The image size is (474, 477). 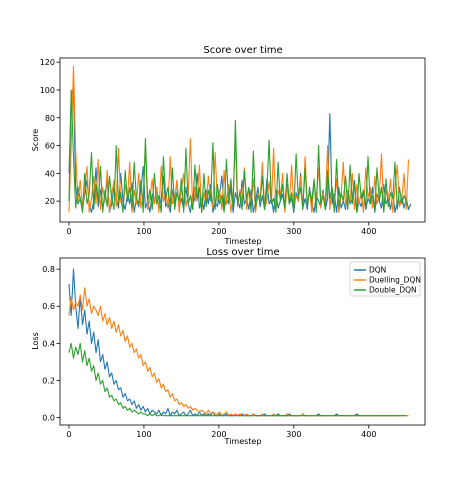 What do you see at coordinates (368, 231) in the screenshot?
I see `score-x-tick-label: 400` at bounding box center [368, 231].